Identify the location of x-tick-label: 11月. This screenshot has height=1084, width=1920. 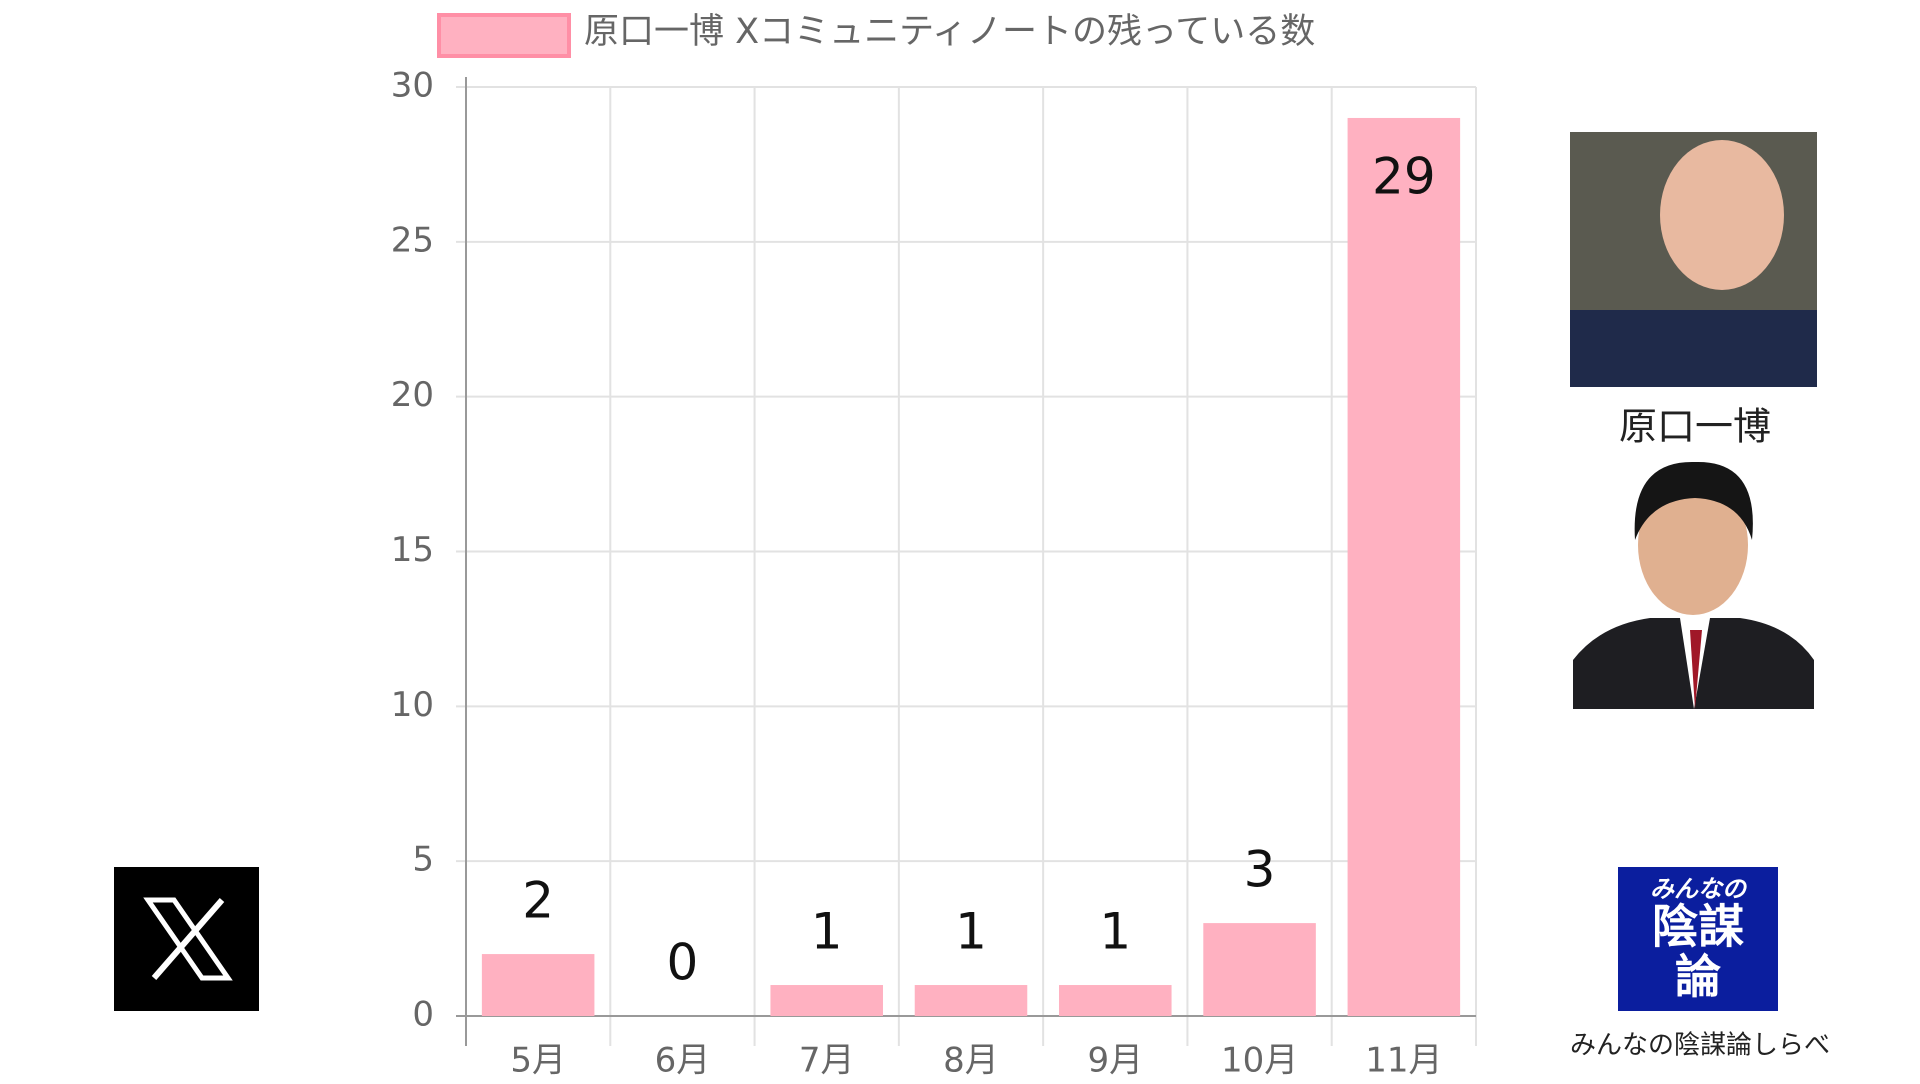
(1403, 1061).